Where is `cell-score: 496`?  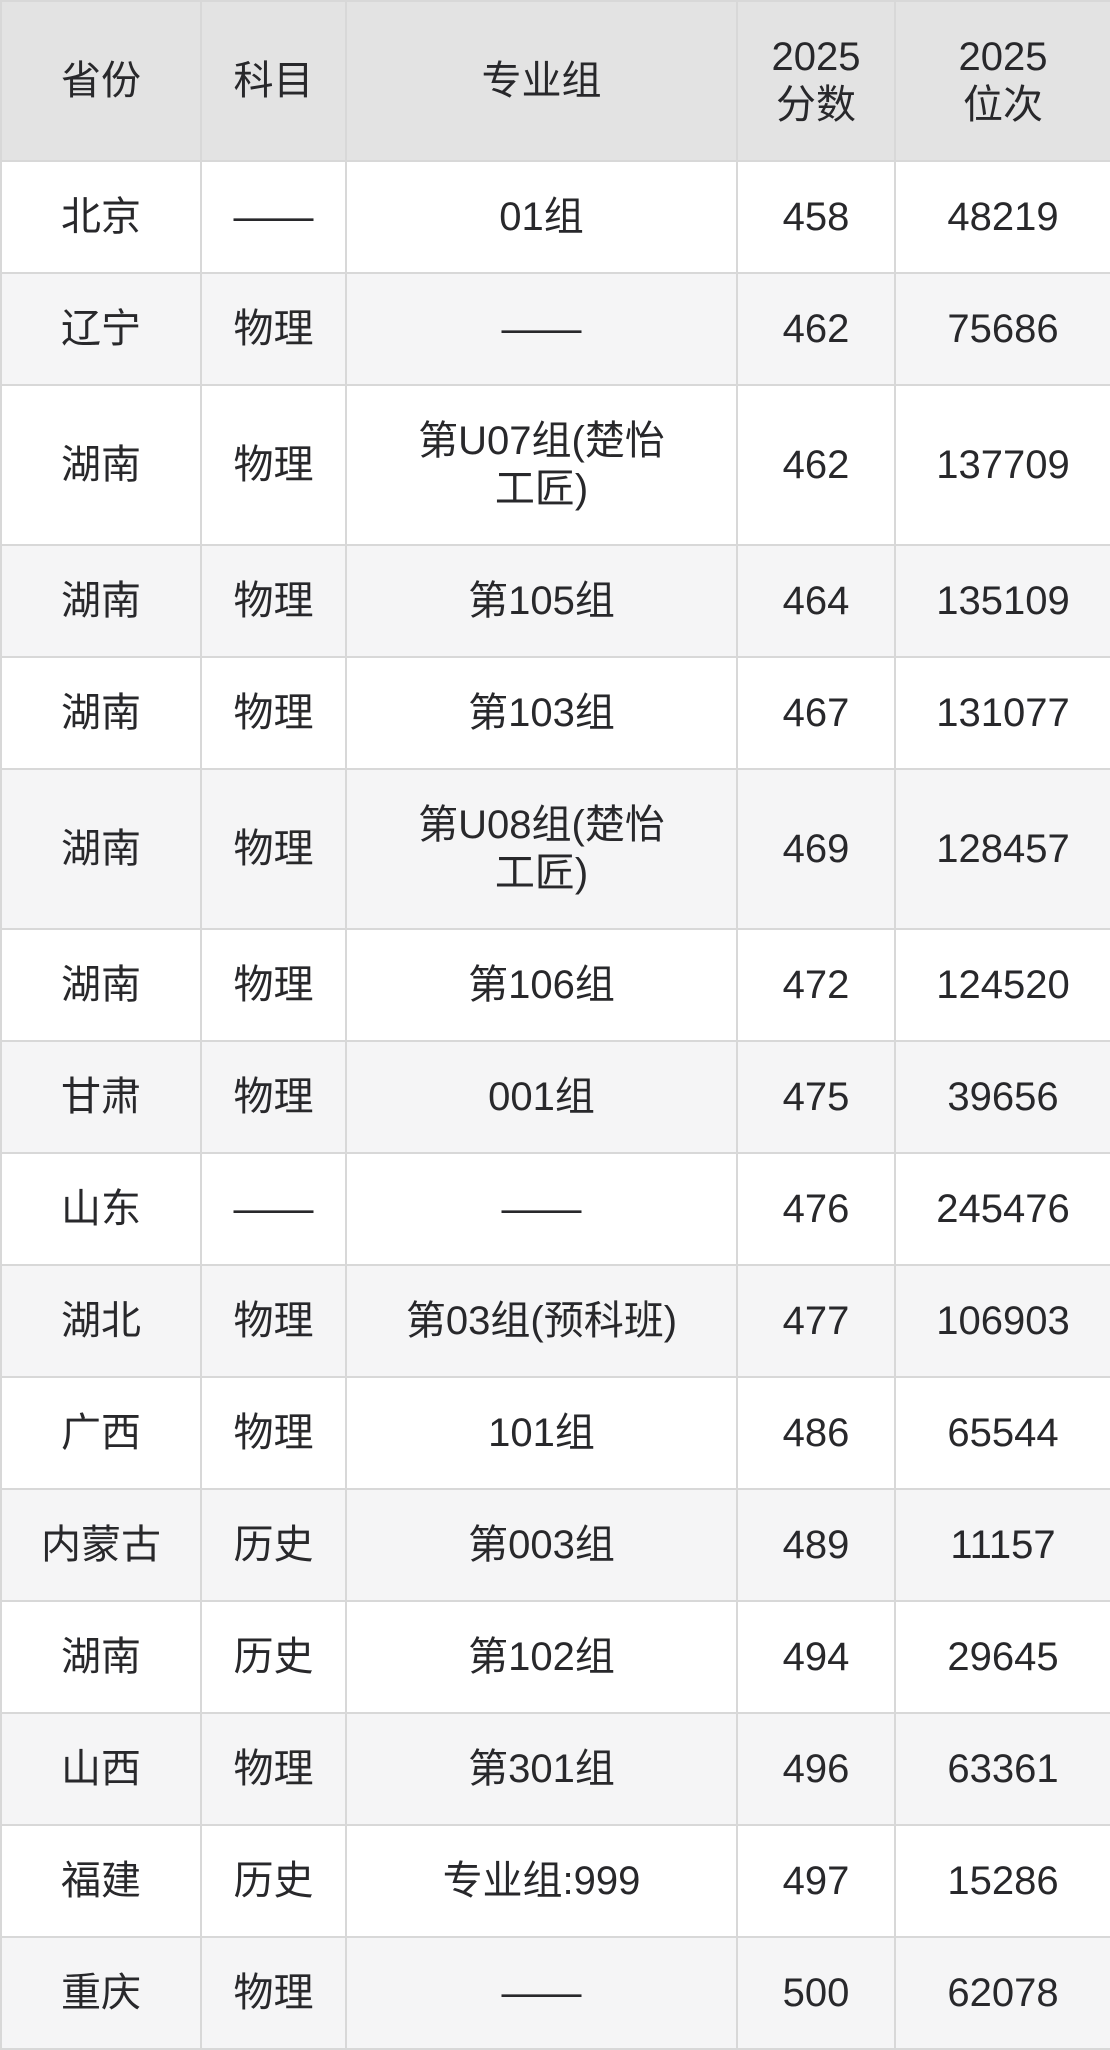
cell-score: 496 is located at coordinates (816, 1769).